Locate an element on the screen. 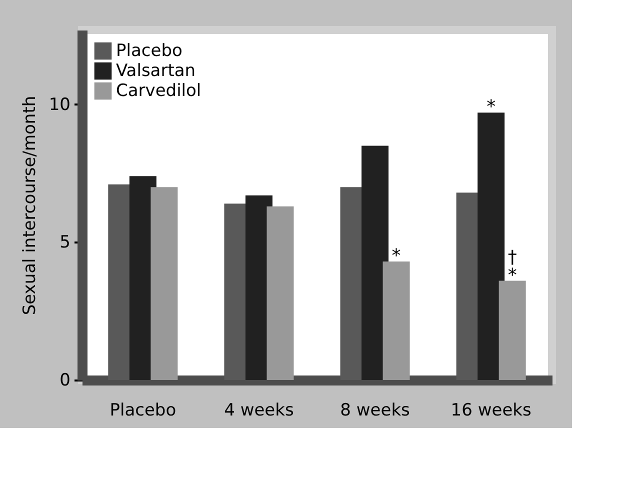  x-tick-label: 8 weeks is located at coordinates (375, 410).